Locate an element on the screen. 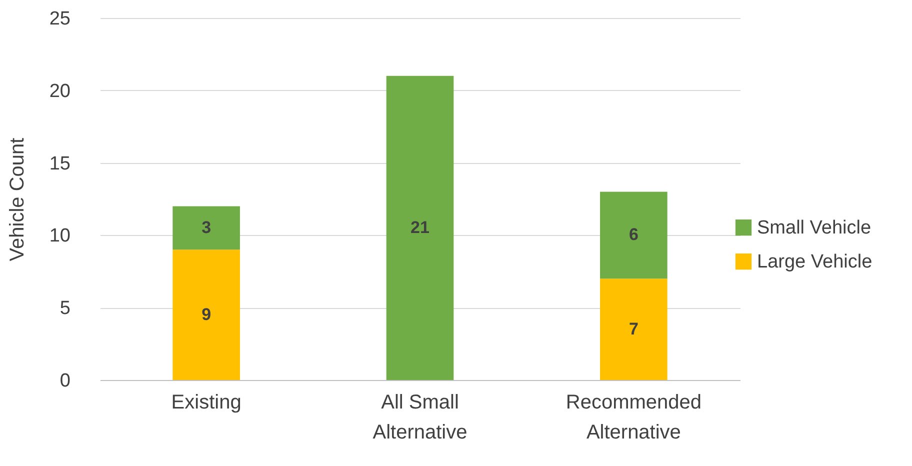  data-label: 6 is located at coordinates (633, 234).